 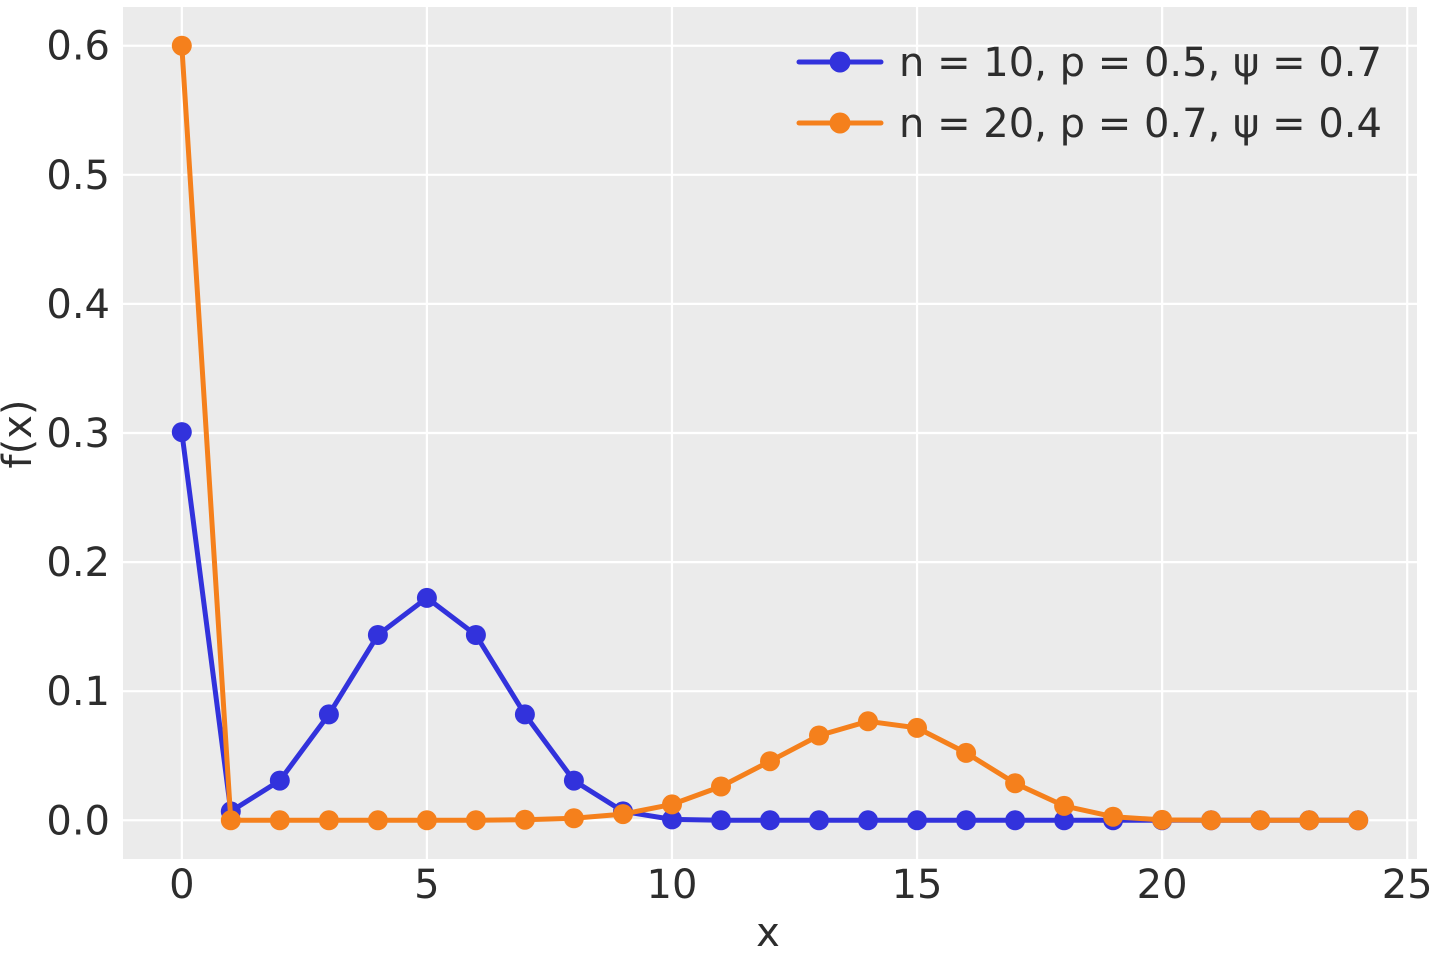 I want to click on x-tick-label: 0, so click(x=181, y=885).